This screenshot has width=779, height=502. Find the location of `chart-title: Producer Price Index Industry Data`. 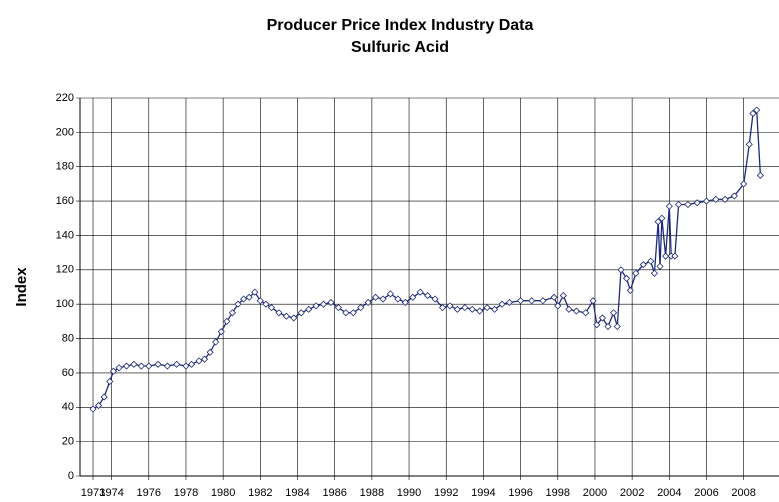

chart-title: Producer Price Index Industry Data is located at coordinates (400, 25).